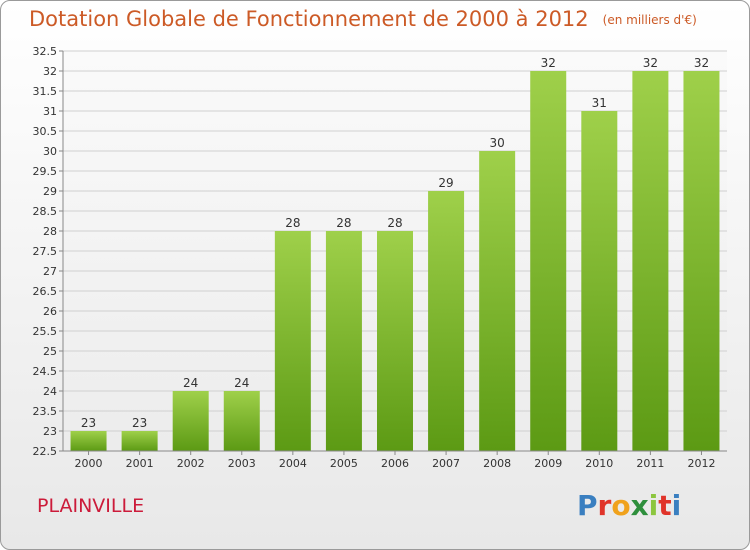 Image resolution: width=750 pixels, height=550 pixels. Describe the element at coordinates (45, 291) in the screenshot. I see `y-tick-label: 26.5` at that location.